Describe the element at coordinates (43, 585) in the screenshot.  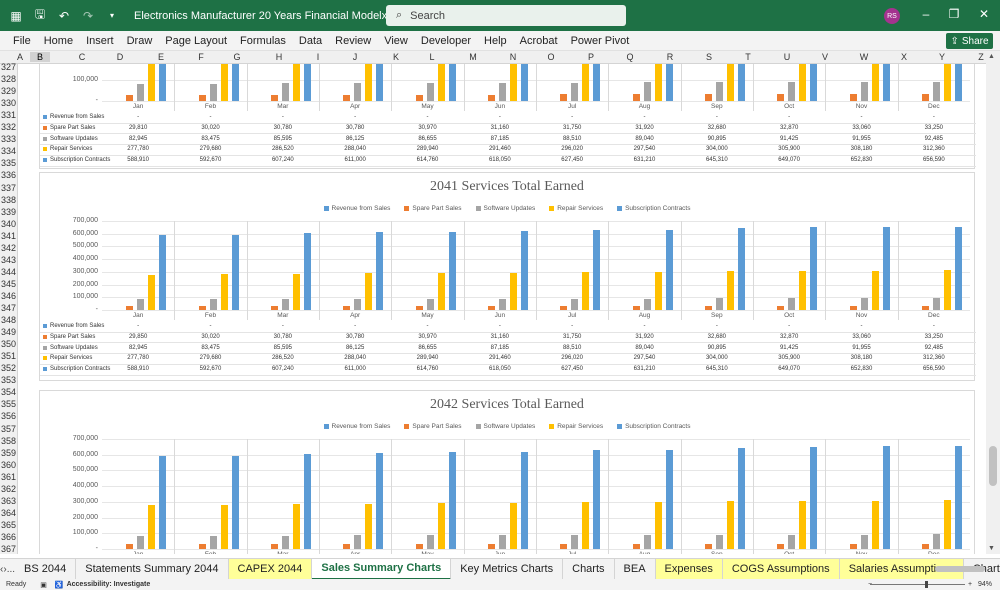
I see `macro-record-icon: ▣` at that location.